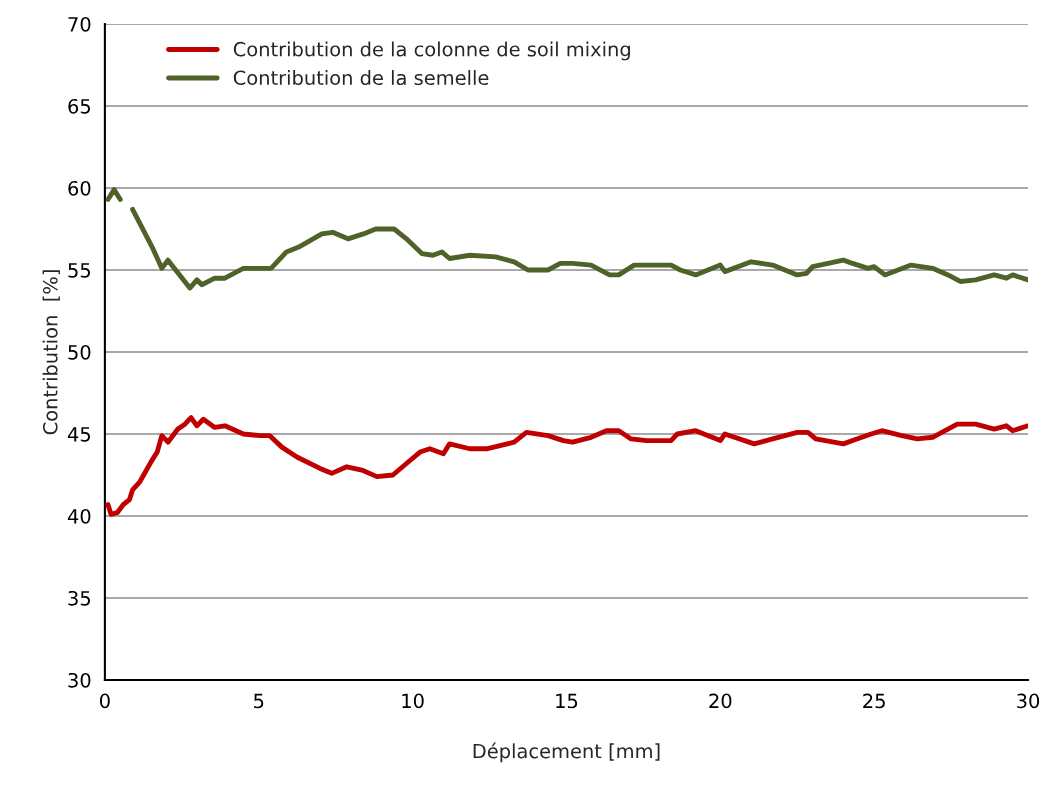  Describe the element at coordinates (79, 270) in the screenshot. I see `y-tick-label: 55` at that location.